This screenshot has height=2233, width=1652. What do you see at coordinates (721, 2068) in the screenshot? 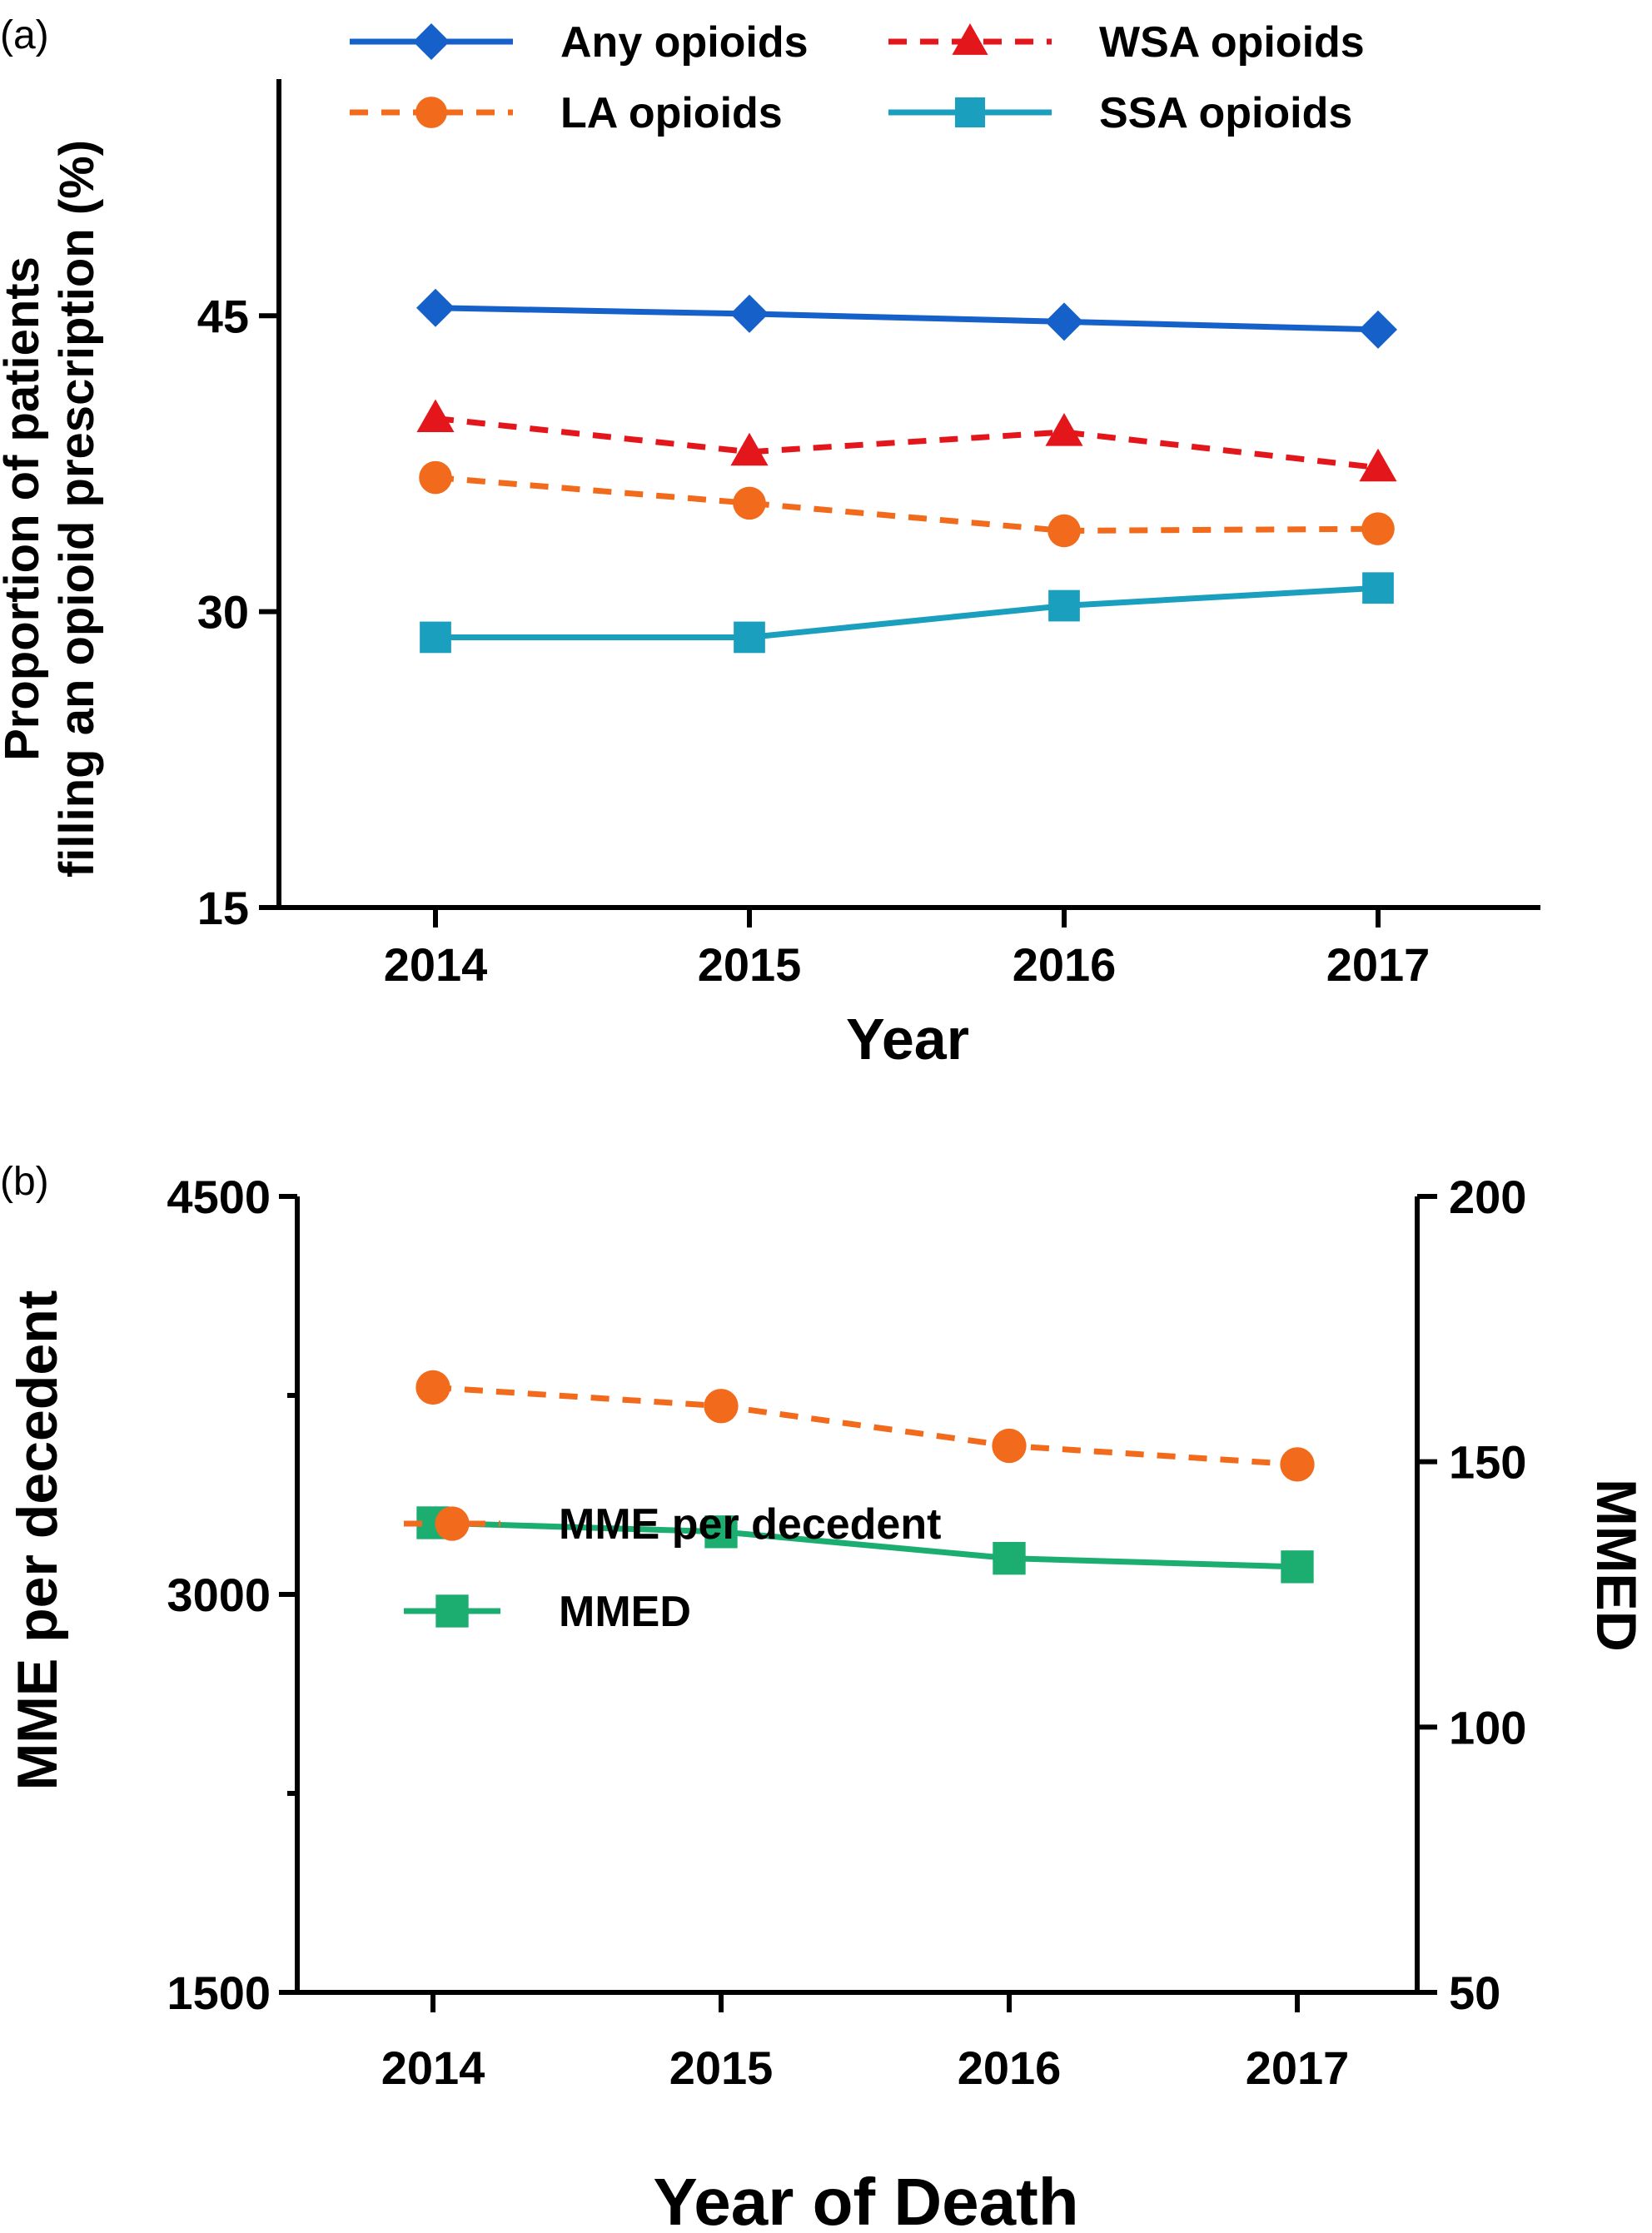
I see `panel-b-x-tick-label: 2015` at bounding box center [721, 2068].